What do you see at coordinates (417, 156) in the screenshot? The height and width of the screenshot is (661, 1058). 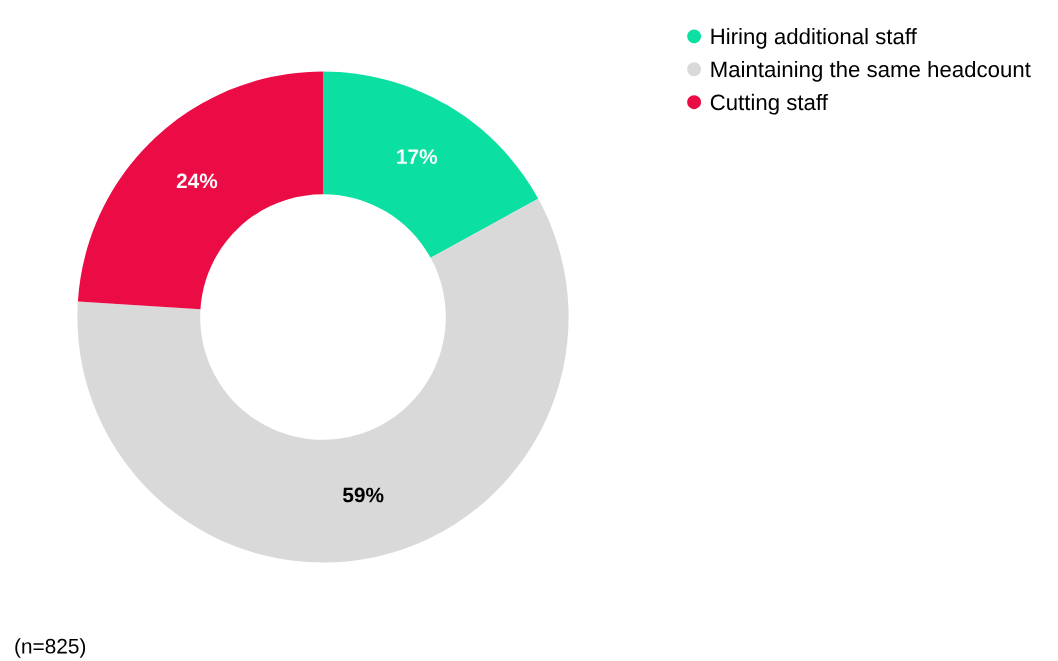 I see `data-label: 17%` at bounding box center [417, 156].